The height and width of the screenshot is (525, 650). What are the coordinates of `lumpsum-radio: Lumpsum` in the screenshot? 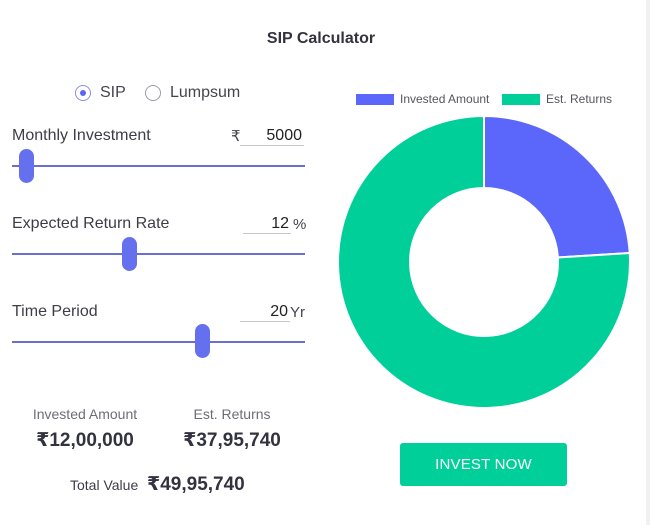 It's located at (192, 93).